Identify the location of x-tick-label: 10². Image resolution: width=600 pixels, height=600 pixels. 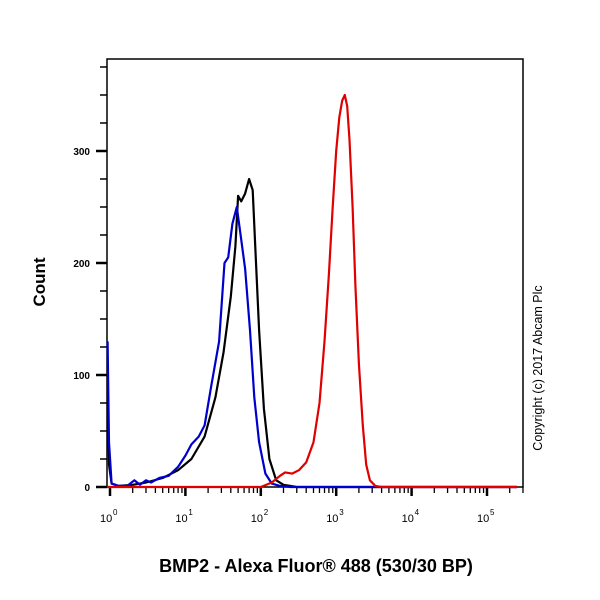
(260, 516).